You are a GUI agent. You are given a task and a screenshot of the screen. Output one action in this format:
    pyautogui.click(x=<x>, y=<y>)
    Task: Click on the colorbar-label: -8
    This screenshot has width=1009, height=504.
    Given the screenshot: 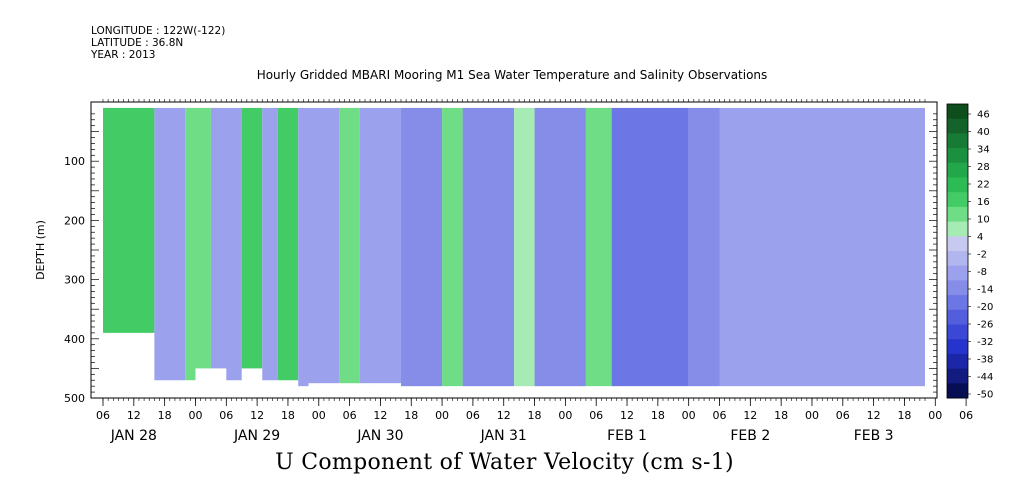 What is the action you would take?
    pyautogui.click(x=982, y=272)
    